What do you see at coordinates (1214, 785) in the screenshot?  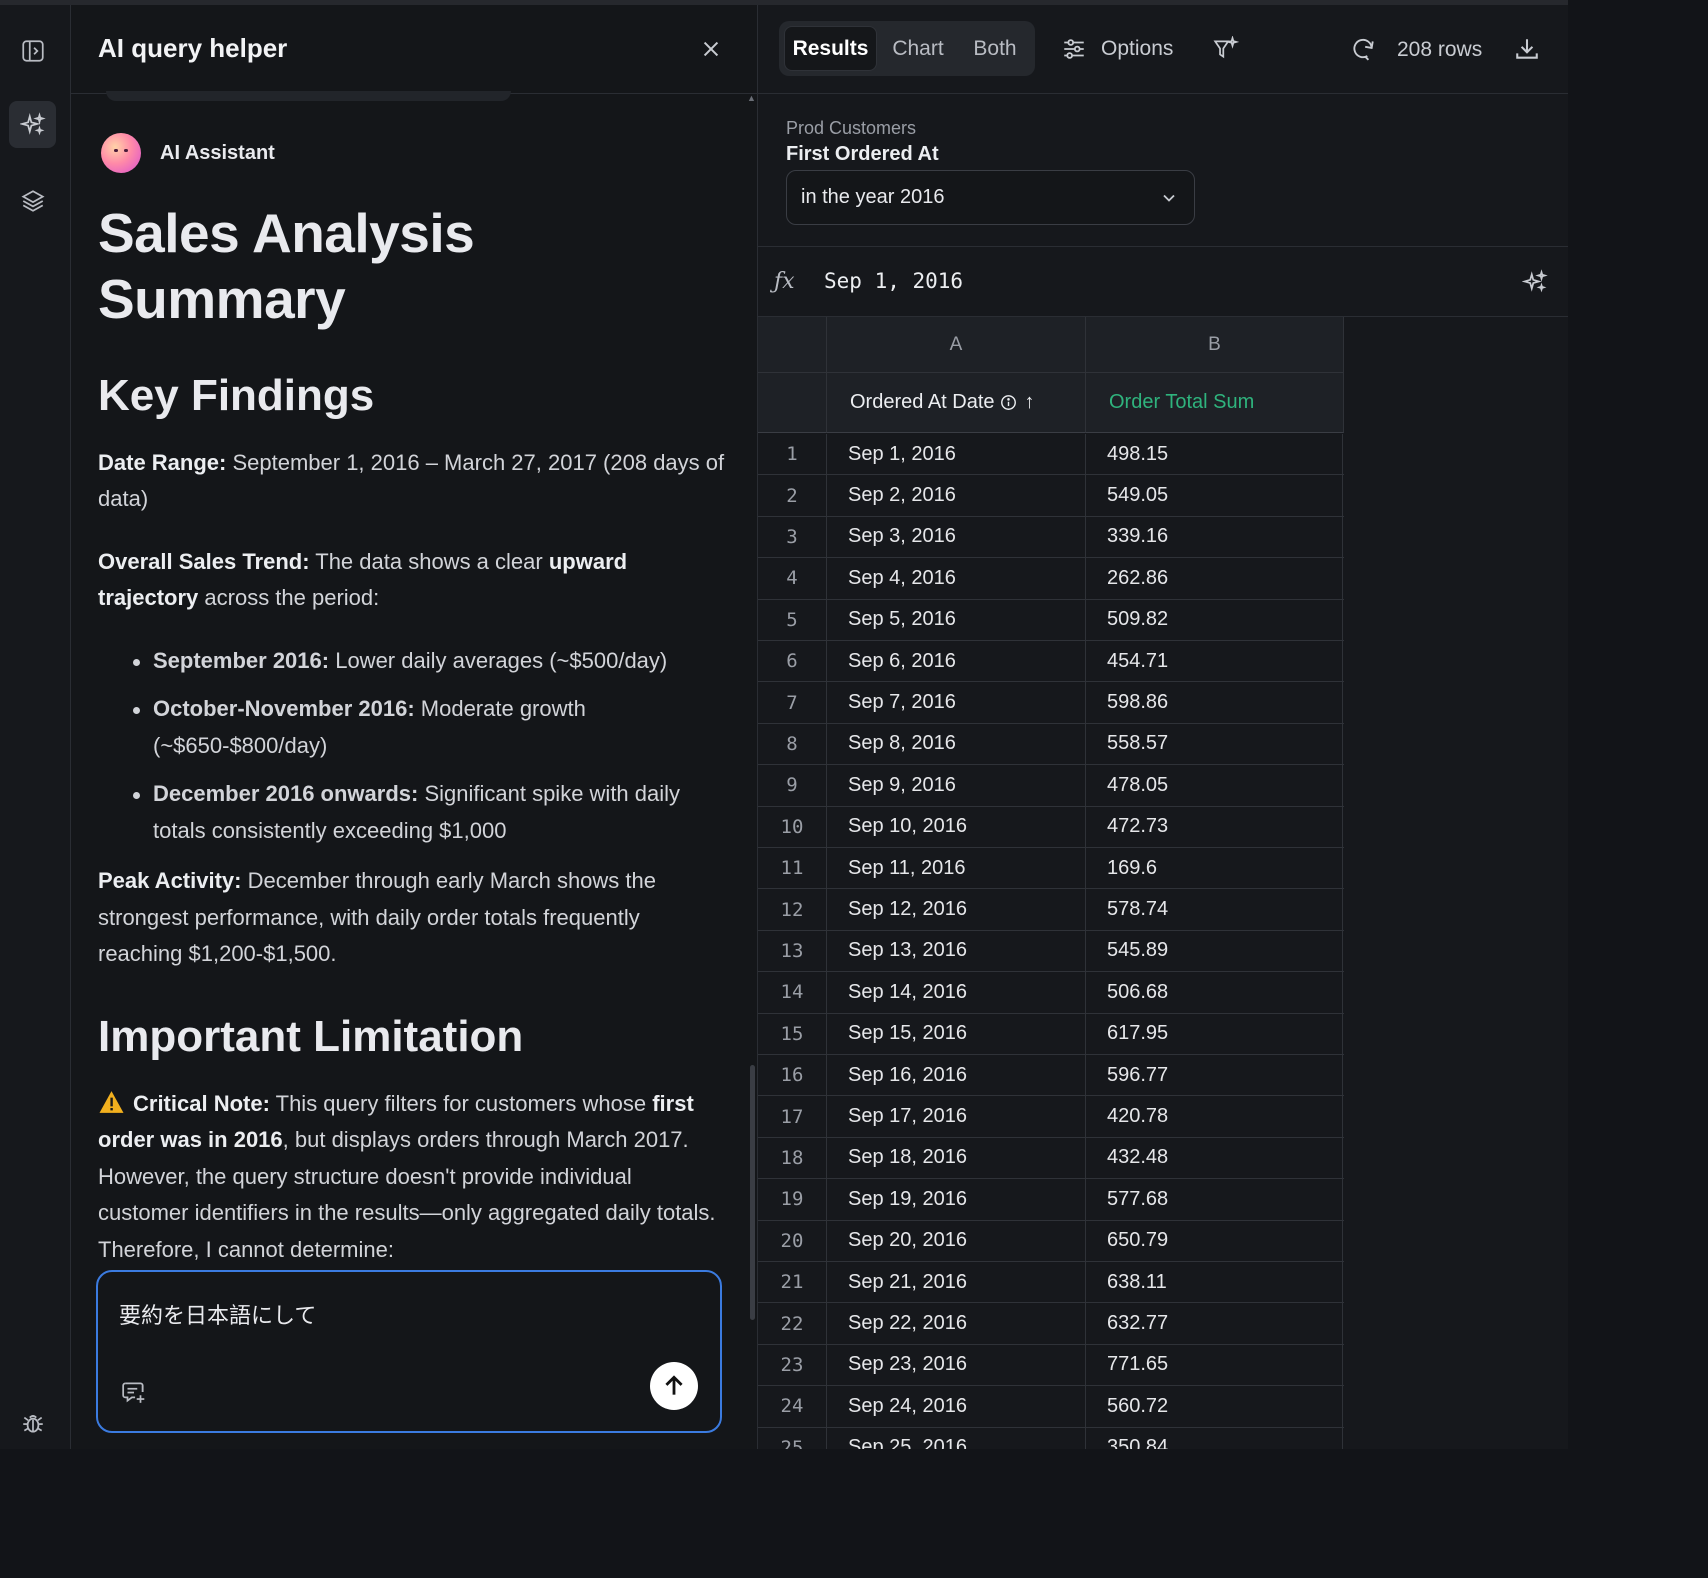 I see `cell-order-total-sum: 478.05` at bounding box center [1214, 785].